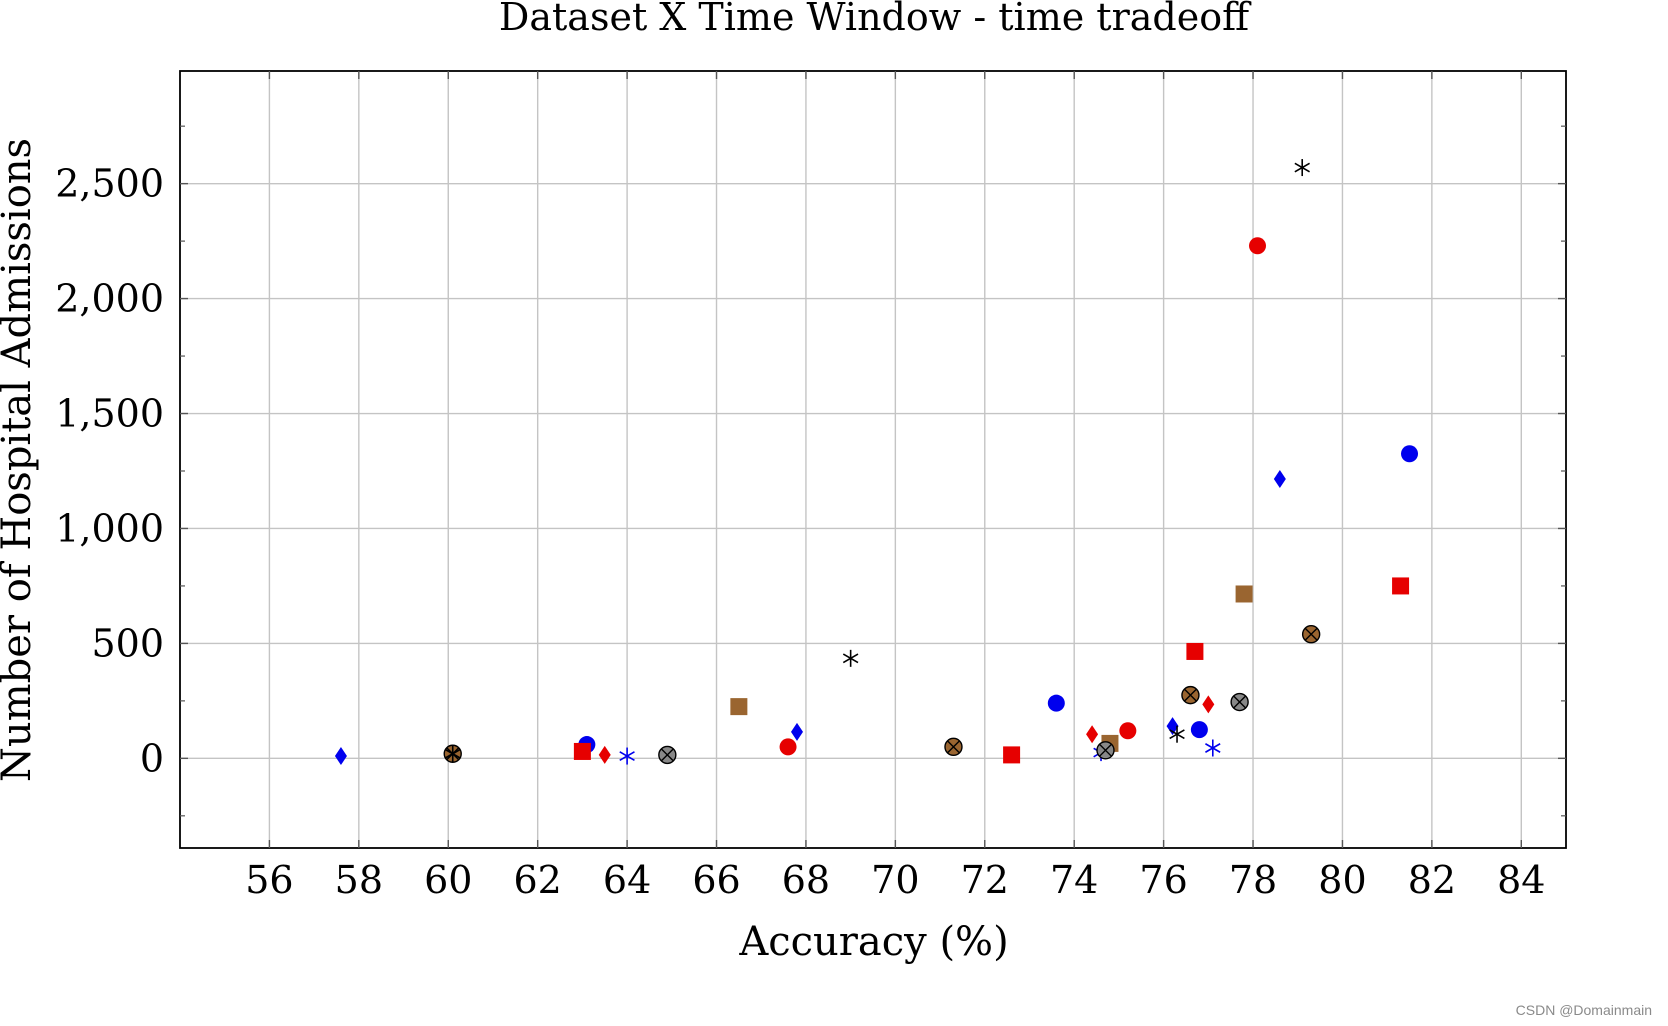 The image size is (1668, 1026). Describe the element at coordinates (1074, 880) in the screenshot. I see `x-tick-label: 74` at that location.